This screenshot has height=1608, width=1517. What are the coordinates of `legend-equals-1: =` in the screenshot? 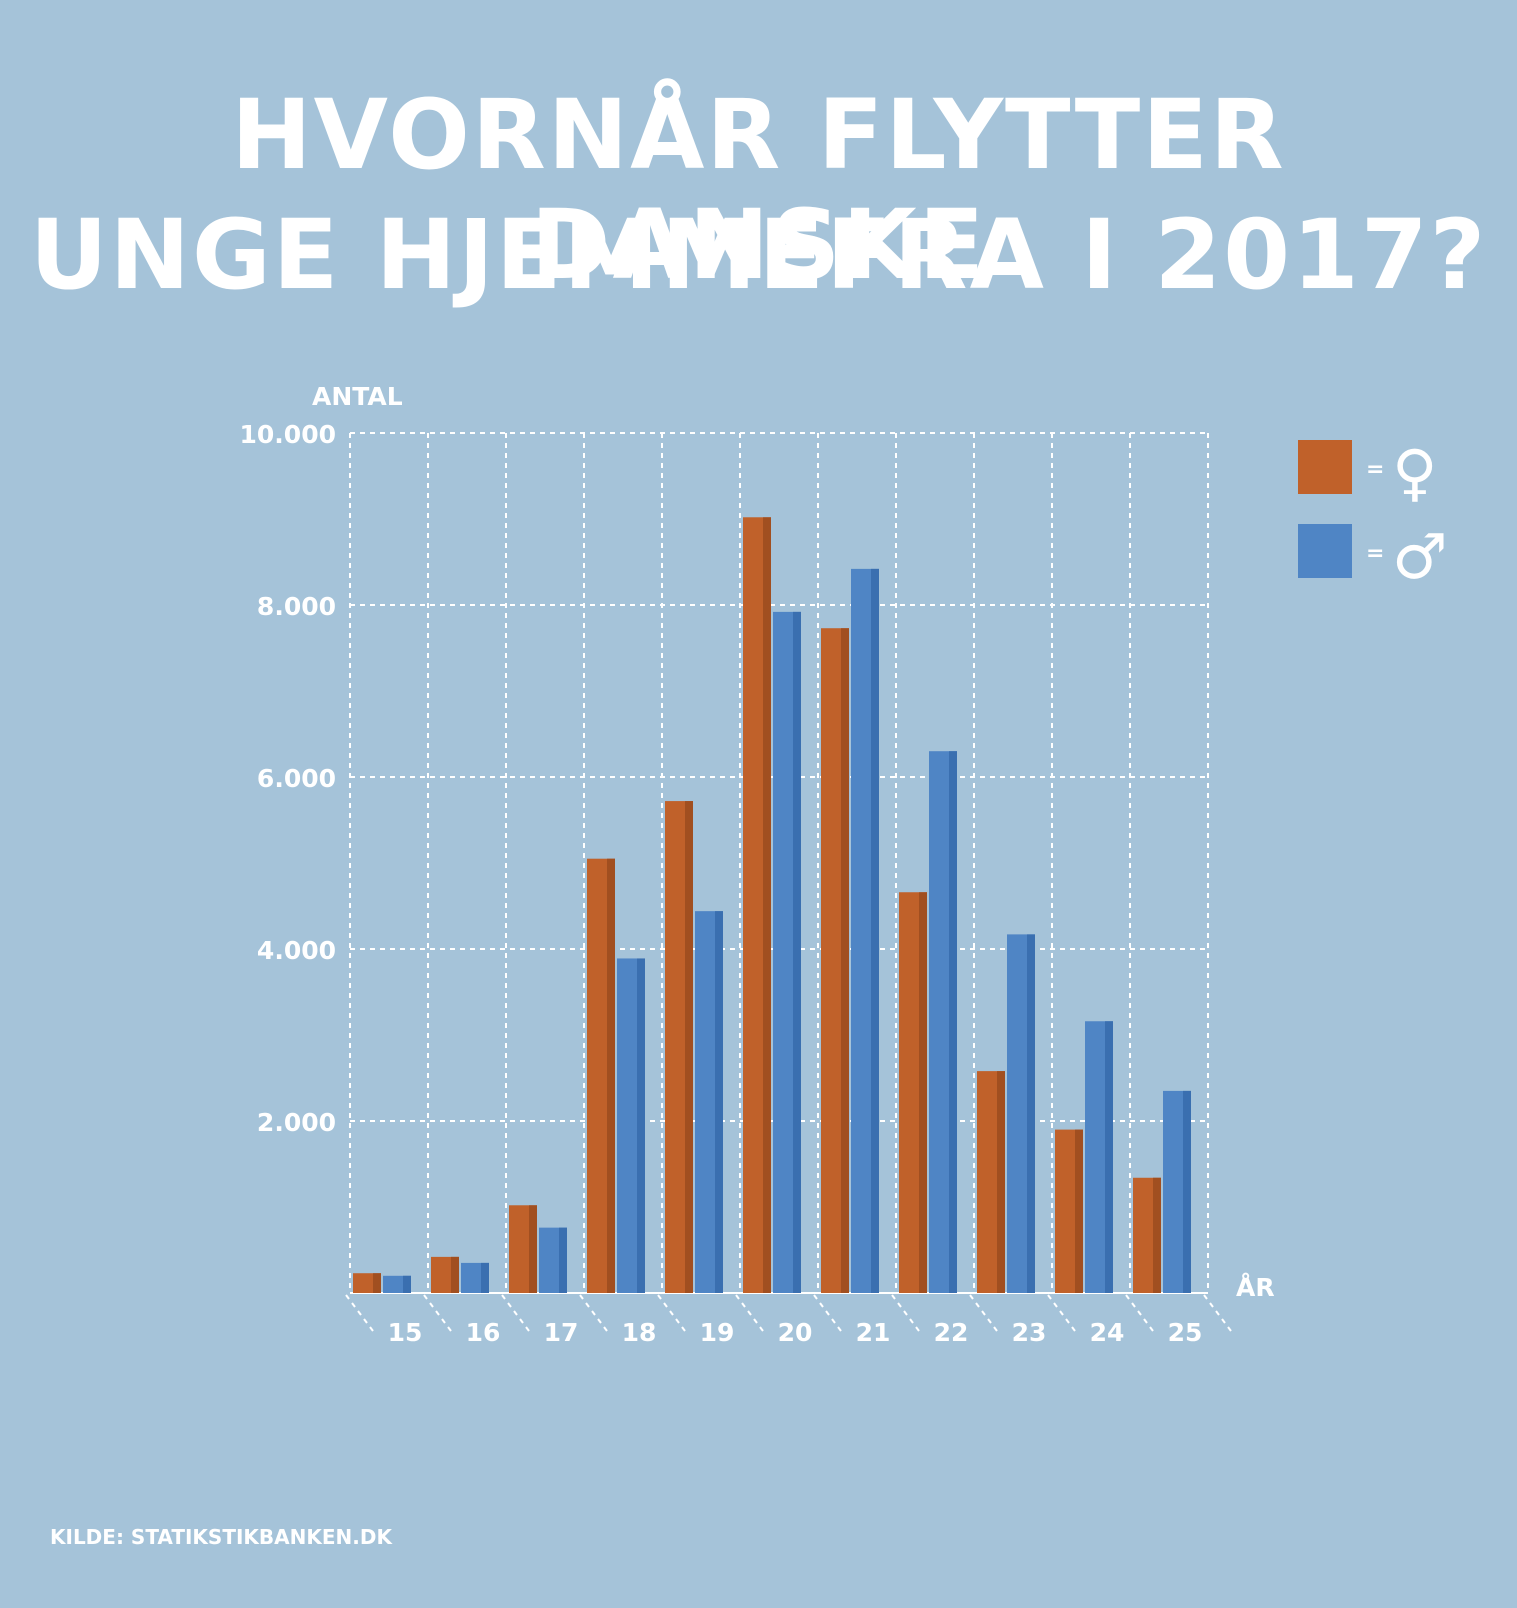 It's located at (1375, 553).